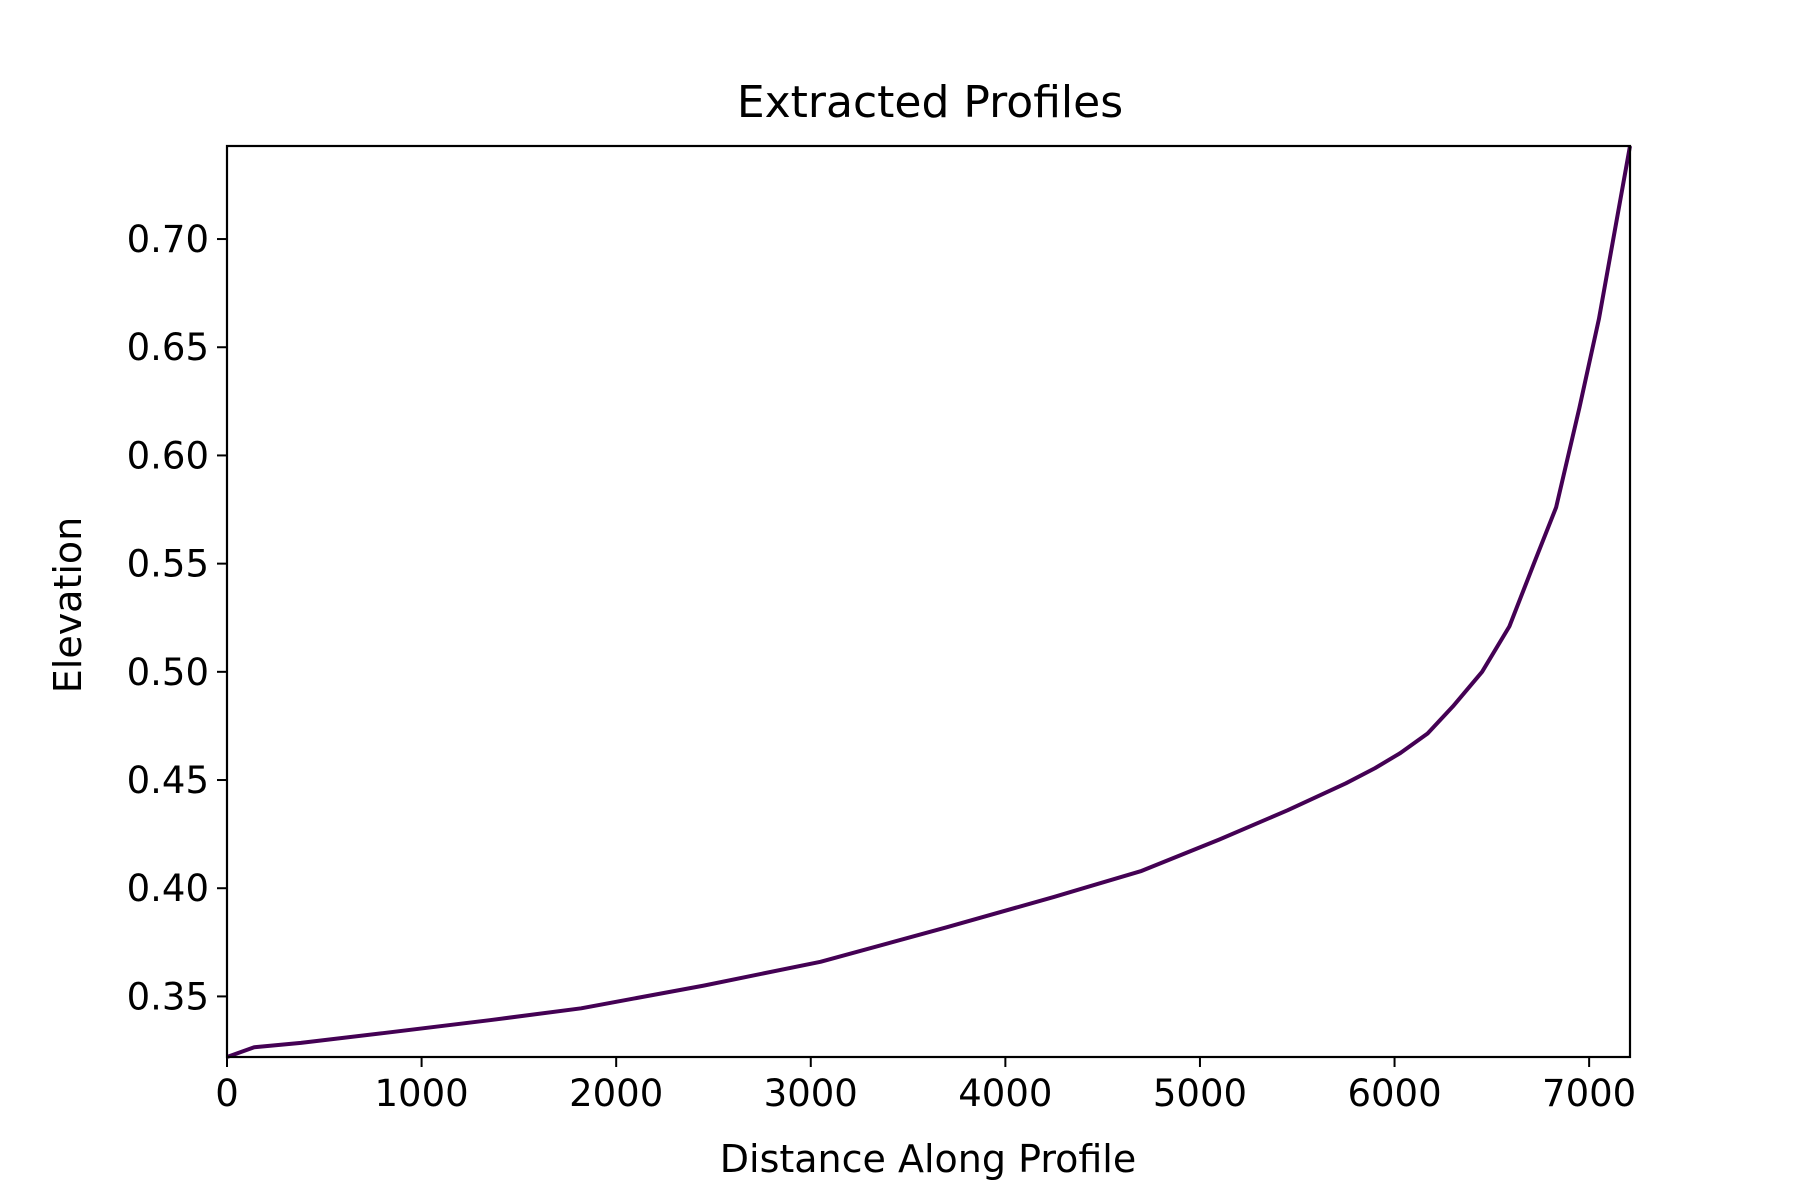 The height and width of the screenshot is (1204, 1800). I want to click on x-tick-label: 3000, so click(811, 1093).